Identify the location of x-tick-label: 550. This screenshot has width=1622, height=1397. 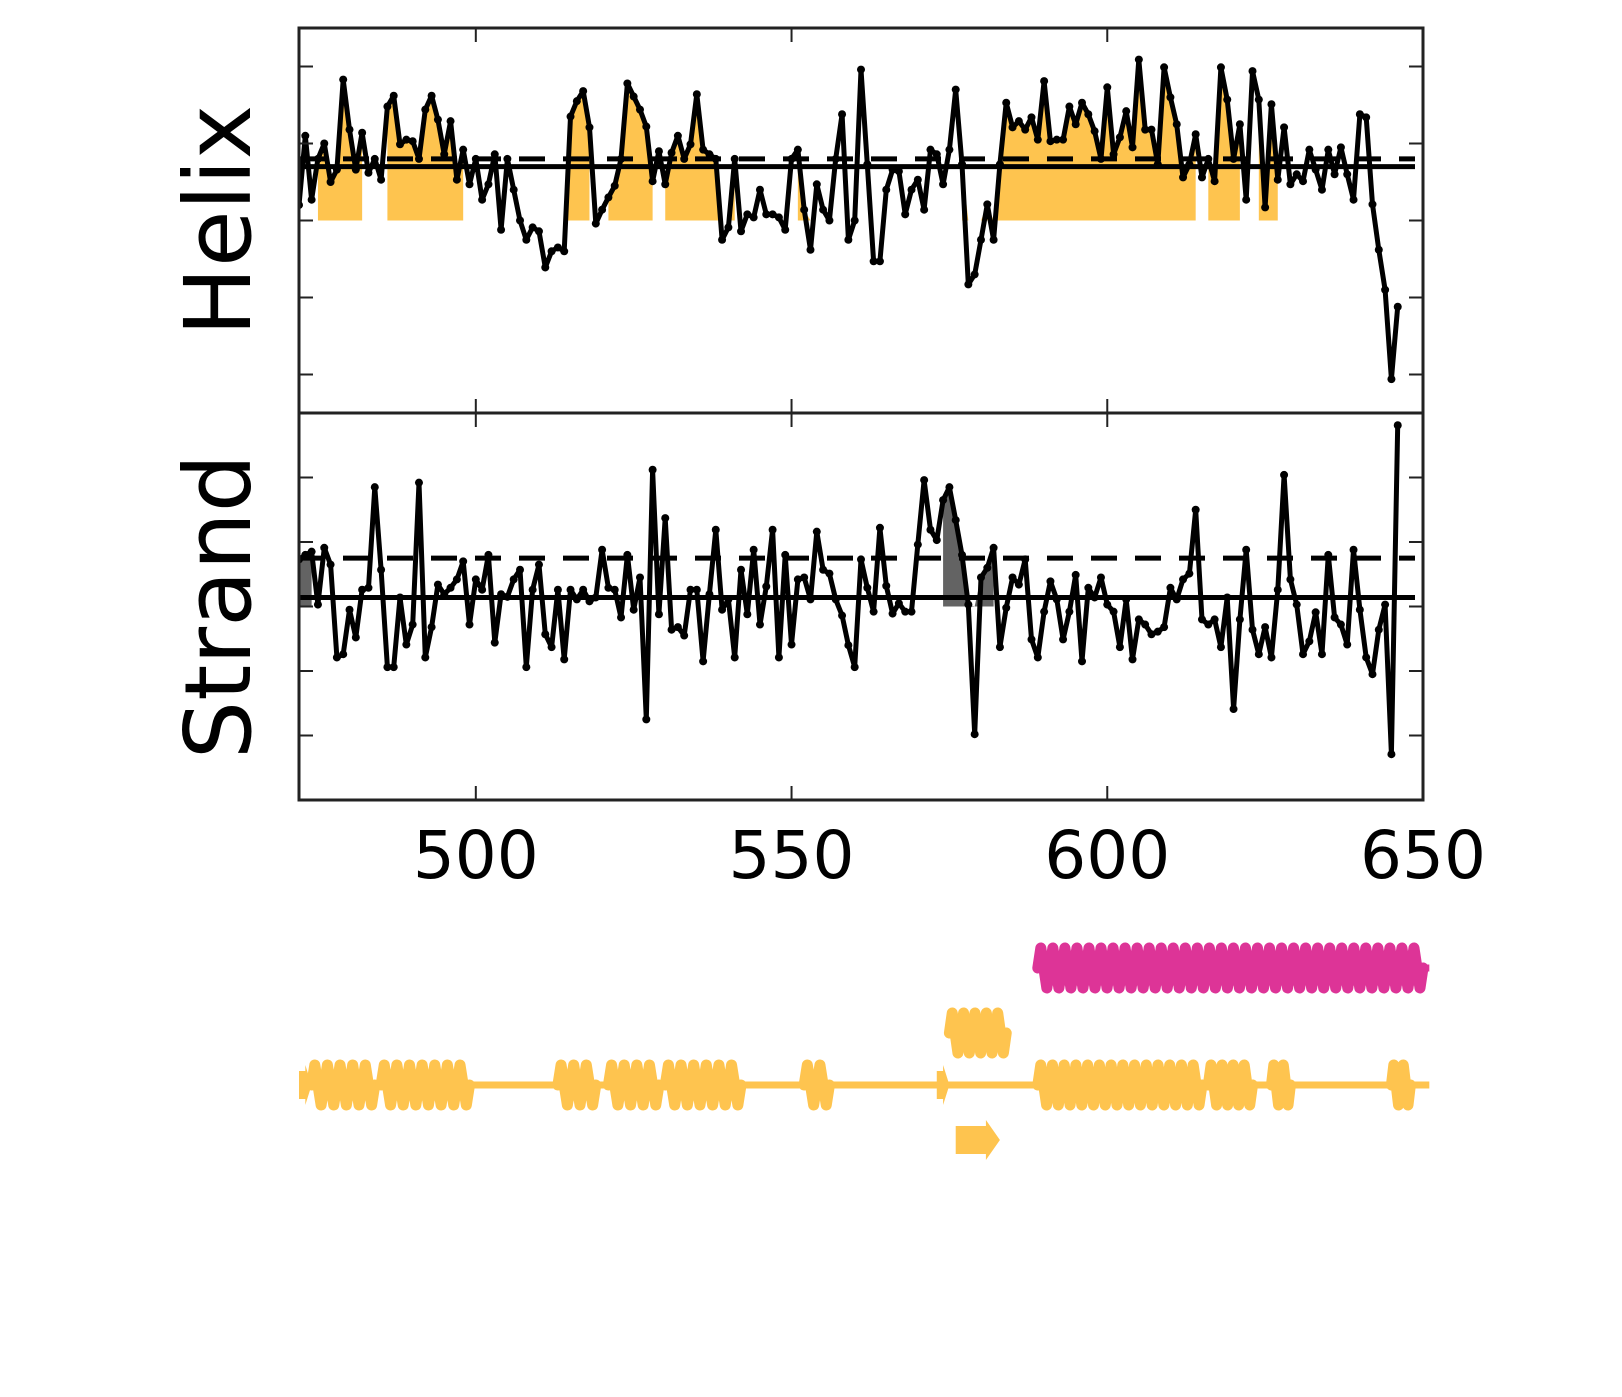
(792, 855).